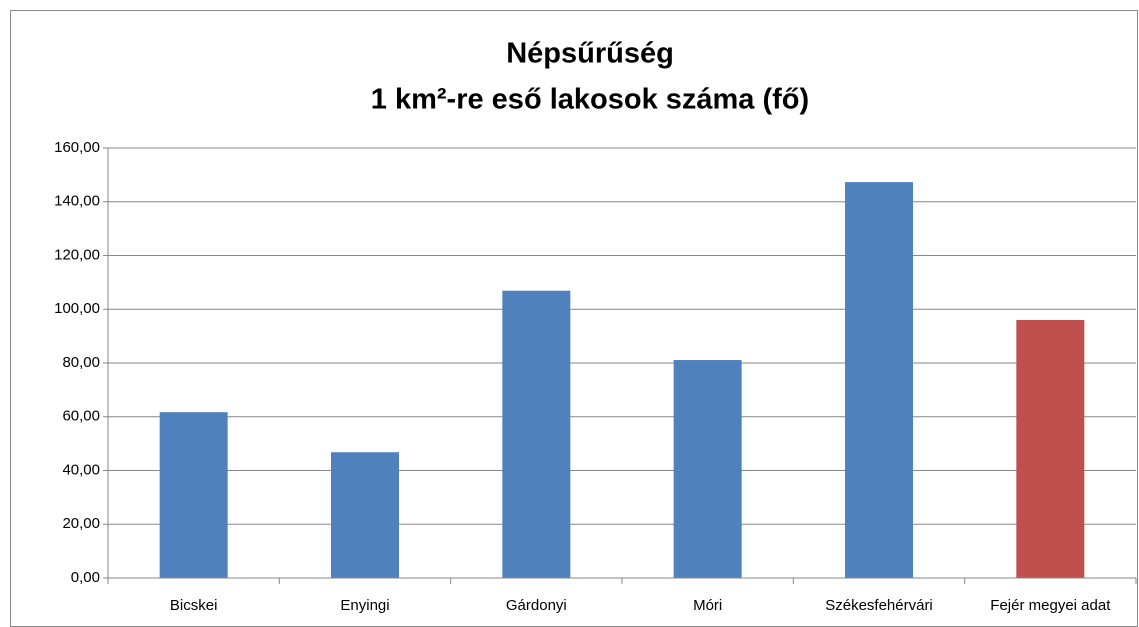 Image resolution: width=1139 pixels, height=627 pixels. Describe the element at coordinates (536, 605) in the screenshot. I see `x-tick-label: Gárdonyi` at that location.